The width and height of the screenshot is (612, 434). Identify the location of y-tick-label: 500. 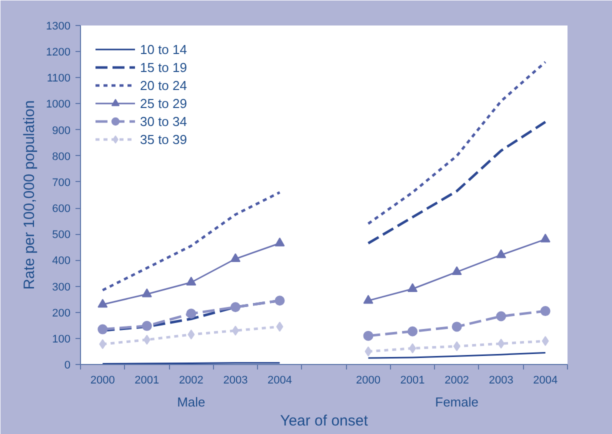
(61, 235).